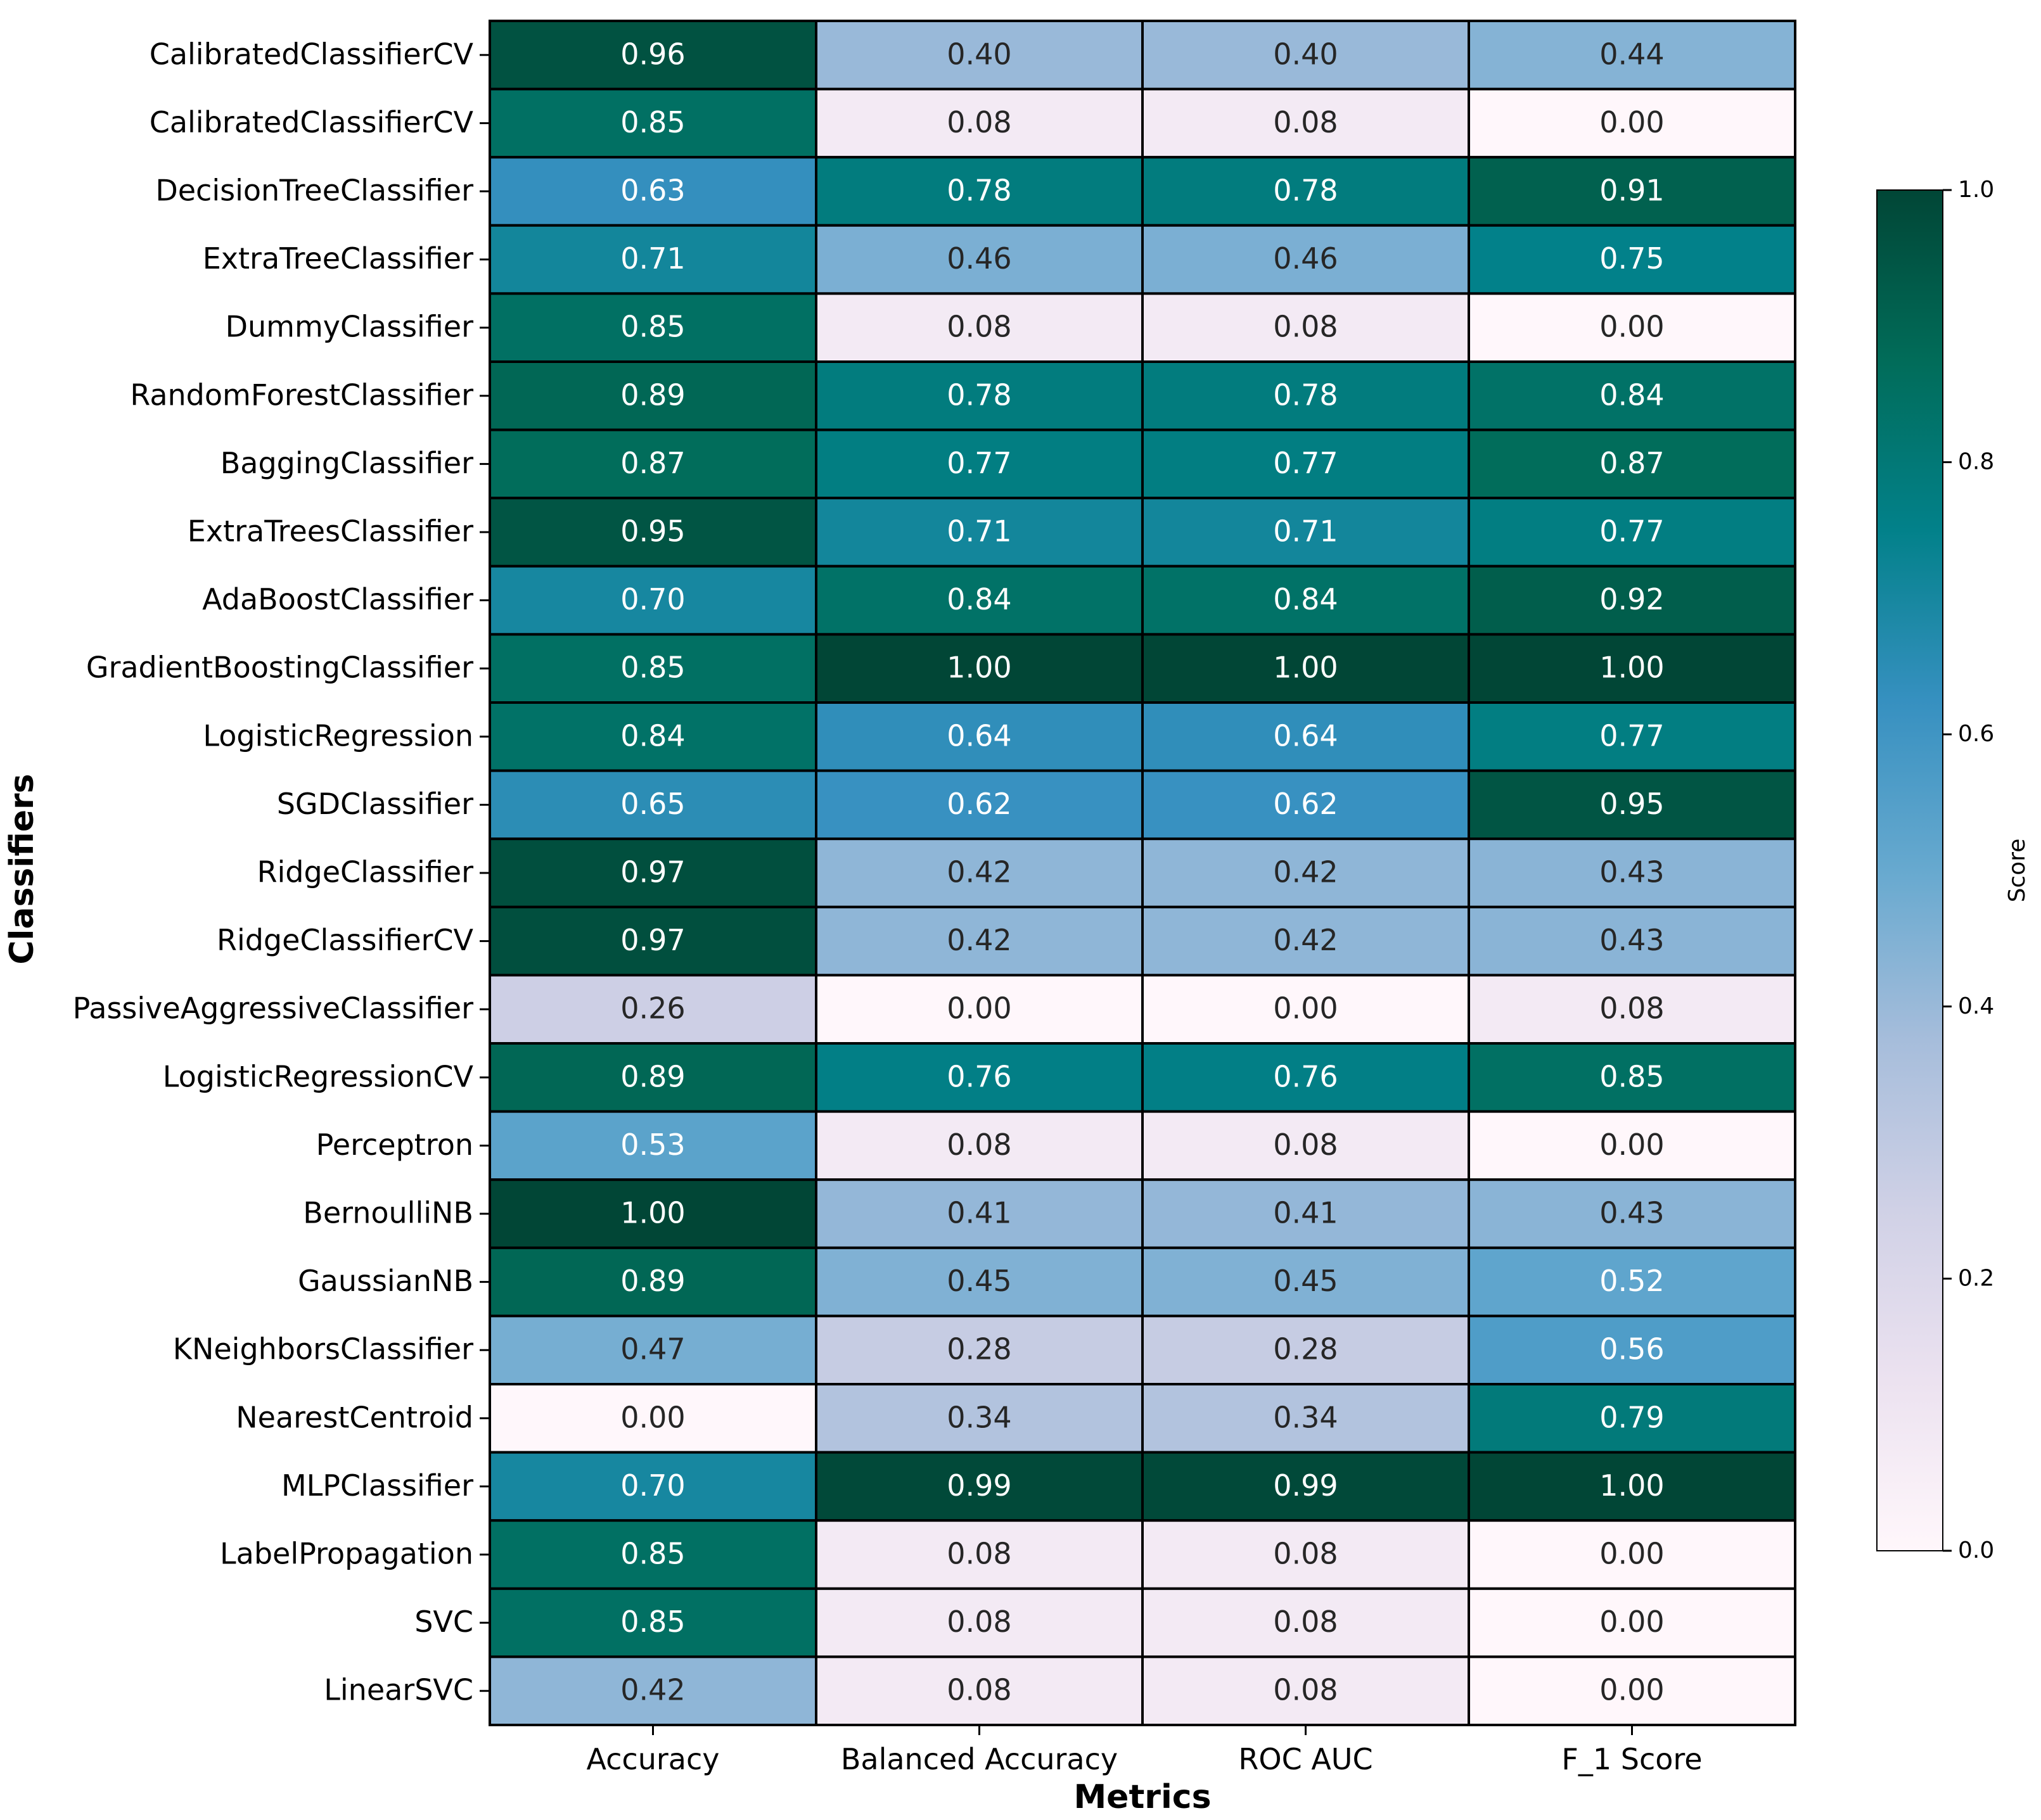 The height and width of the screenshot is (1820, 2041). I want to click on colorbar-tick-label: 1.0, so click(1976, 190).